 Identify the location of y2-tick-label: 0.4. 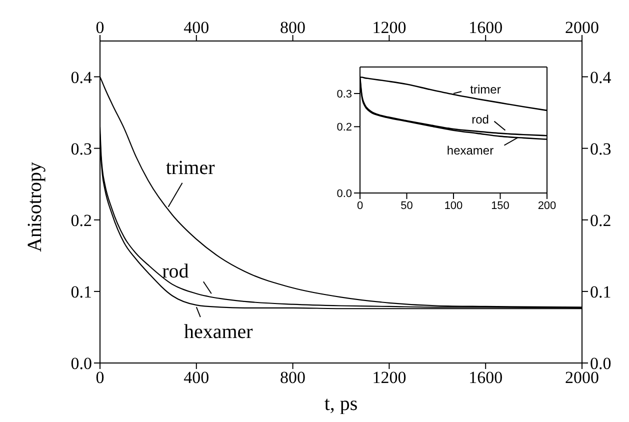
(601, 77).